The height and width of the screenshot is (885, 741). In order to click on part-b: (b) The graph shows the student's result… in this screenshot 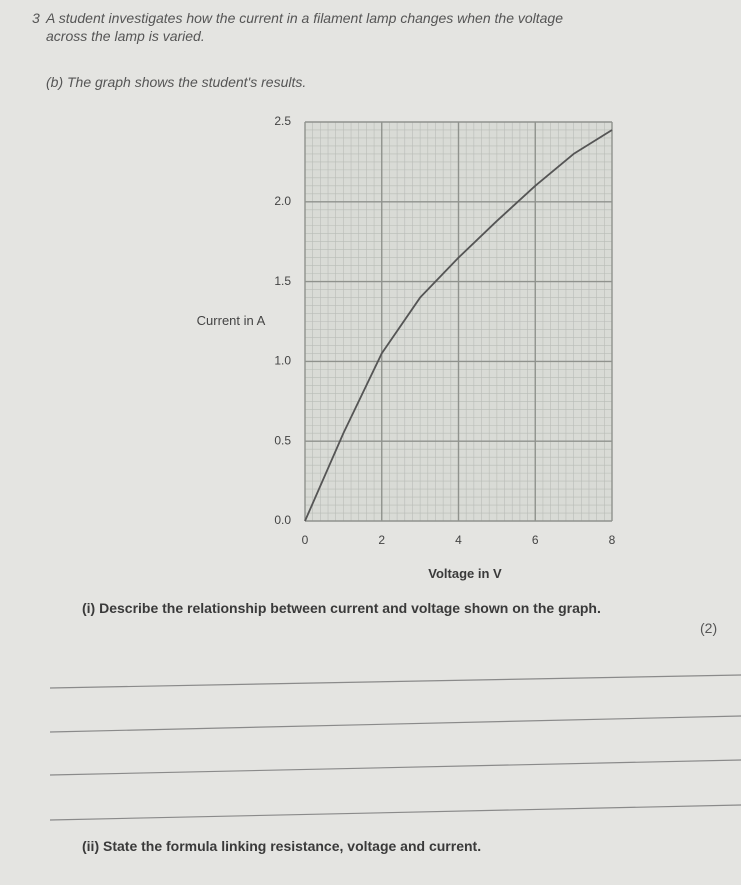, I will do `click(176, 82)`.